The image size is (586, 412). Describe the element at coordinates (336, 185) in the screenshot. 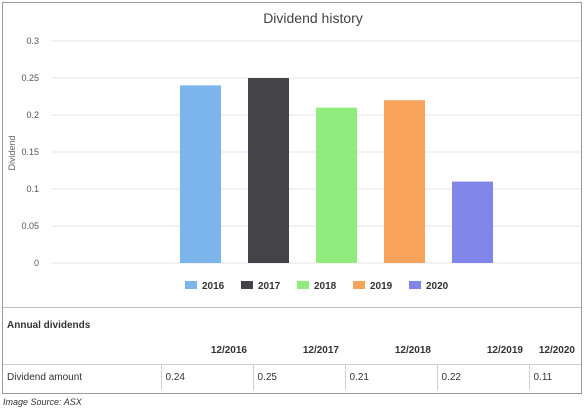

I see `bar-2018` at that location.